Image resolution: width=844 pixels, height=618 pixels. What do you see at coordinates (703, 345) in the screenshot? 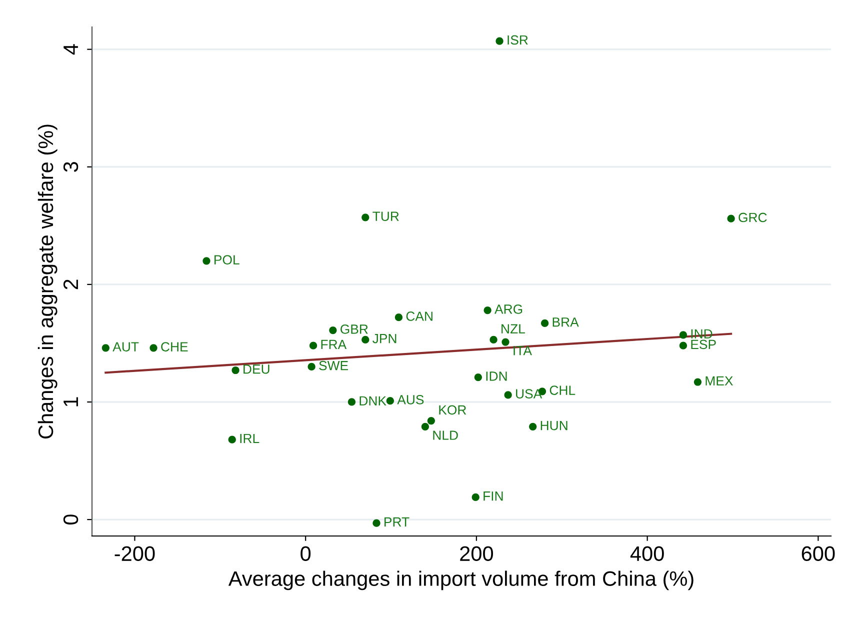
I see `annotation: ESP` at bounding box center [703, 345].